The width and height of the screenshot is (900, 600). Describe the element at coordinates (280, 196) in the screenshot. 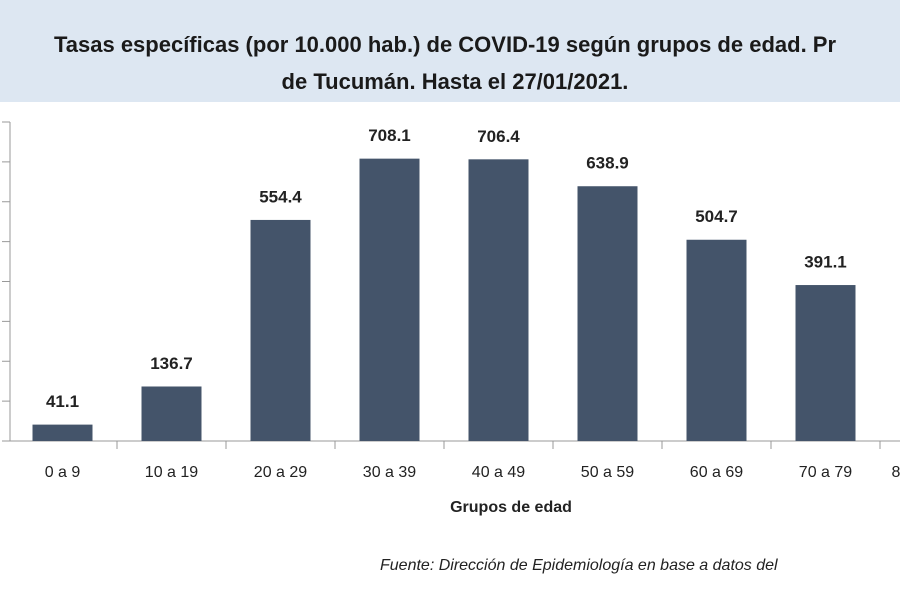

I see `value-label: 554.4` at that location.